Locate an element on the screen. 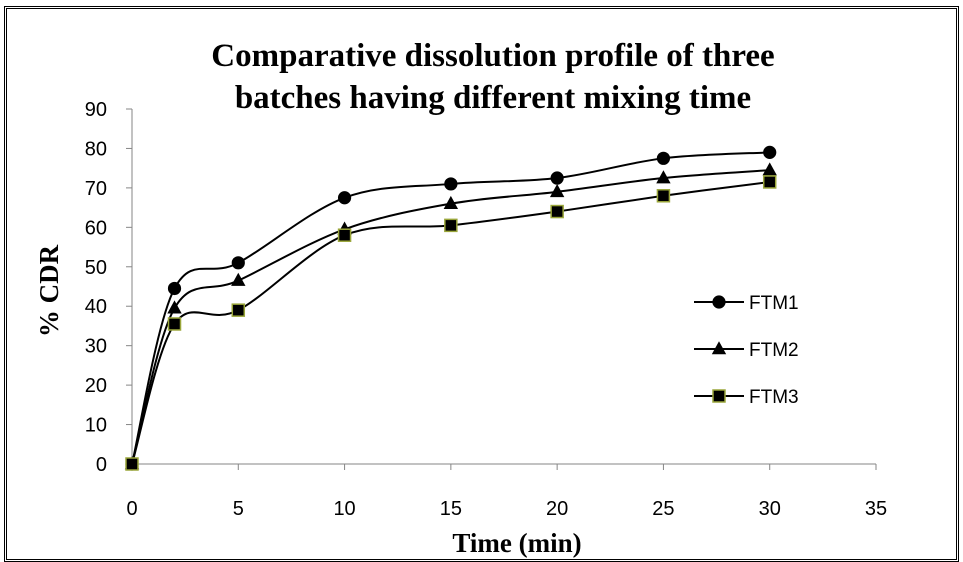 This screenshot has height=562, width=963. x-axis-title: Time (min) is located at coordinates (516, 543).